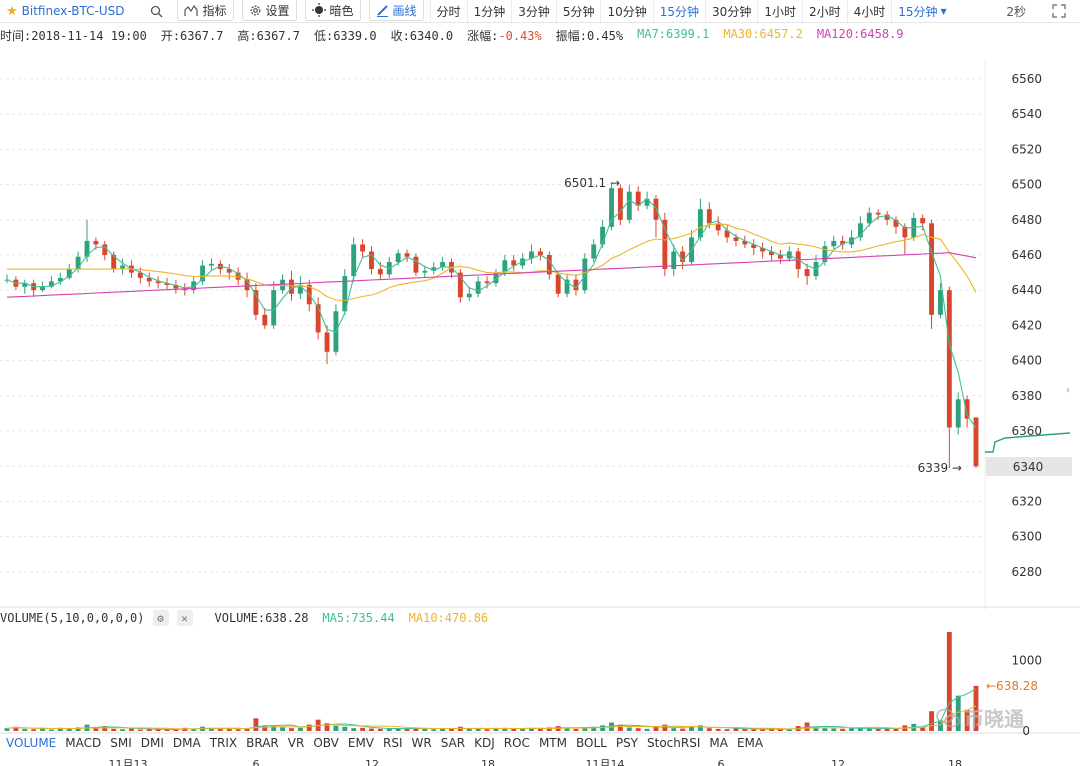 The height and width of the screenshot is (766, 1080). What do you see at coordinates (382, 10) in the screenshot?
I see `pencil-icon` at bounding box center [382, 10].